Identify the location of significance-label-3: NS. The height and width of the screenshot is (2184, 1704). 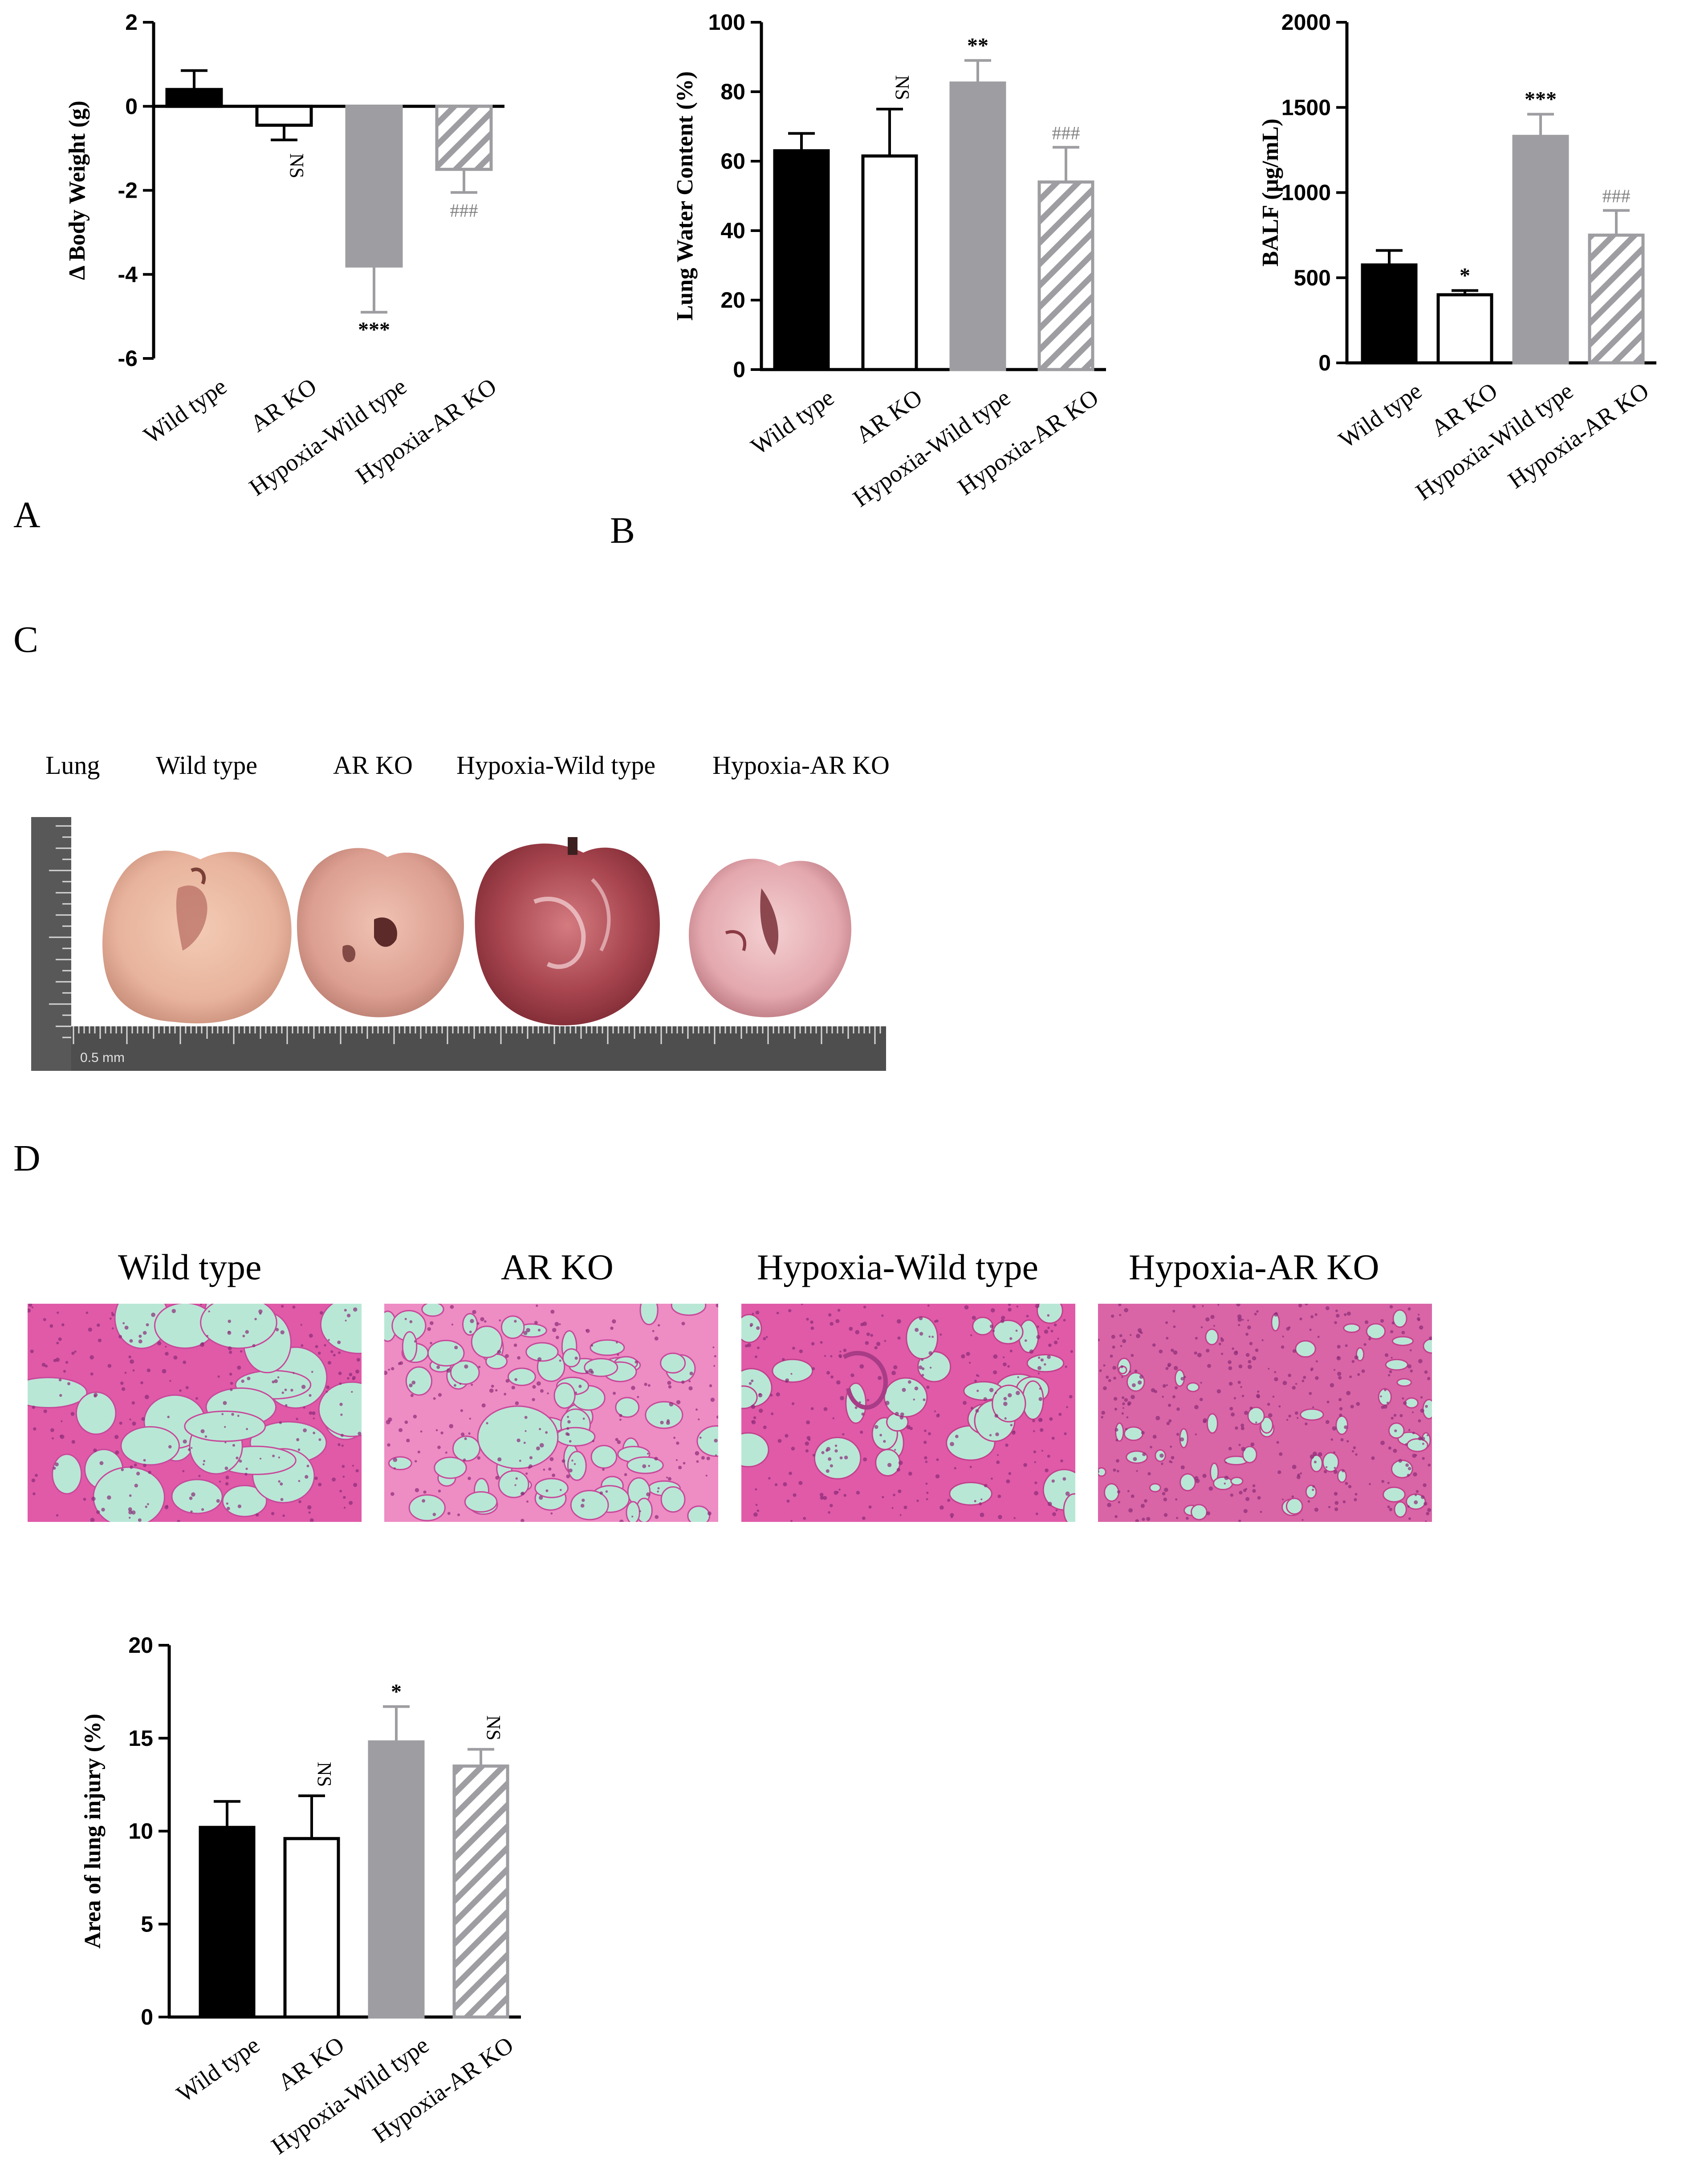
(493, 1728).